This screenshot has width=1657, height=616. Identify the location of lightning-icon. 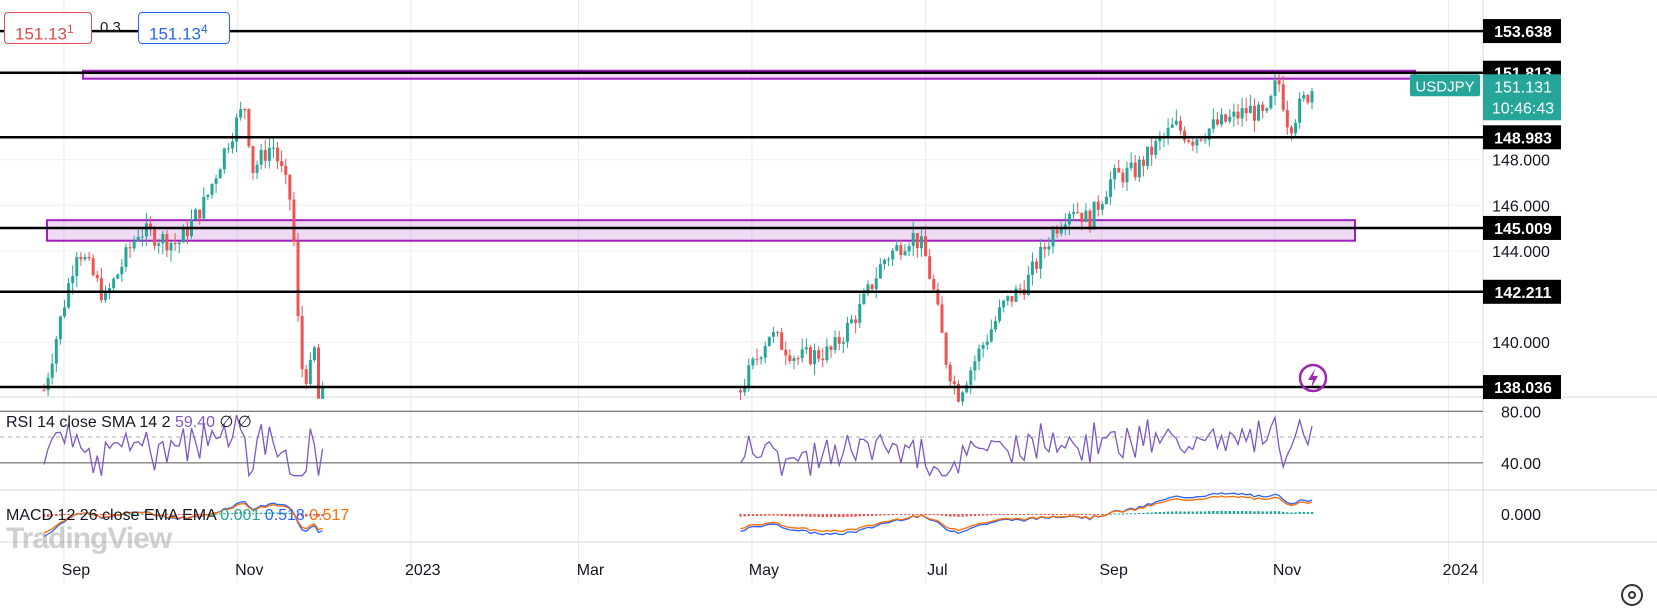
(1313, 378).